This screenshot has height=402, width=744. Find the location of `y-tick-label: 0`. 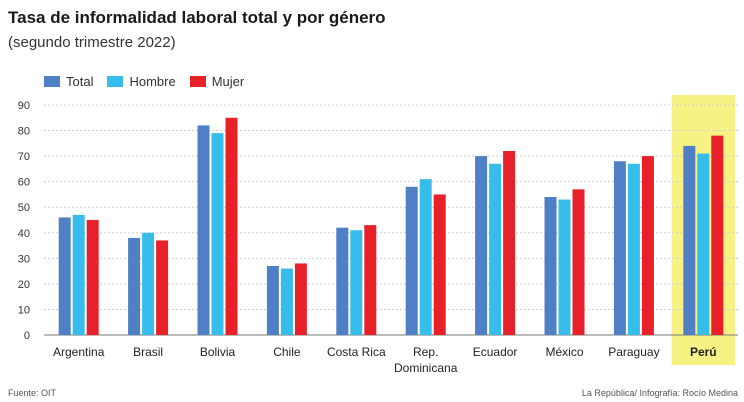

y-tick-label: 0 is located at coordinates (27, 336).